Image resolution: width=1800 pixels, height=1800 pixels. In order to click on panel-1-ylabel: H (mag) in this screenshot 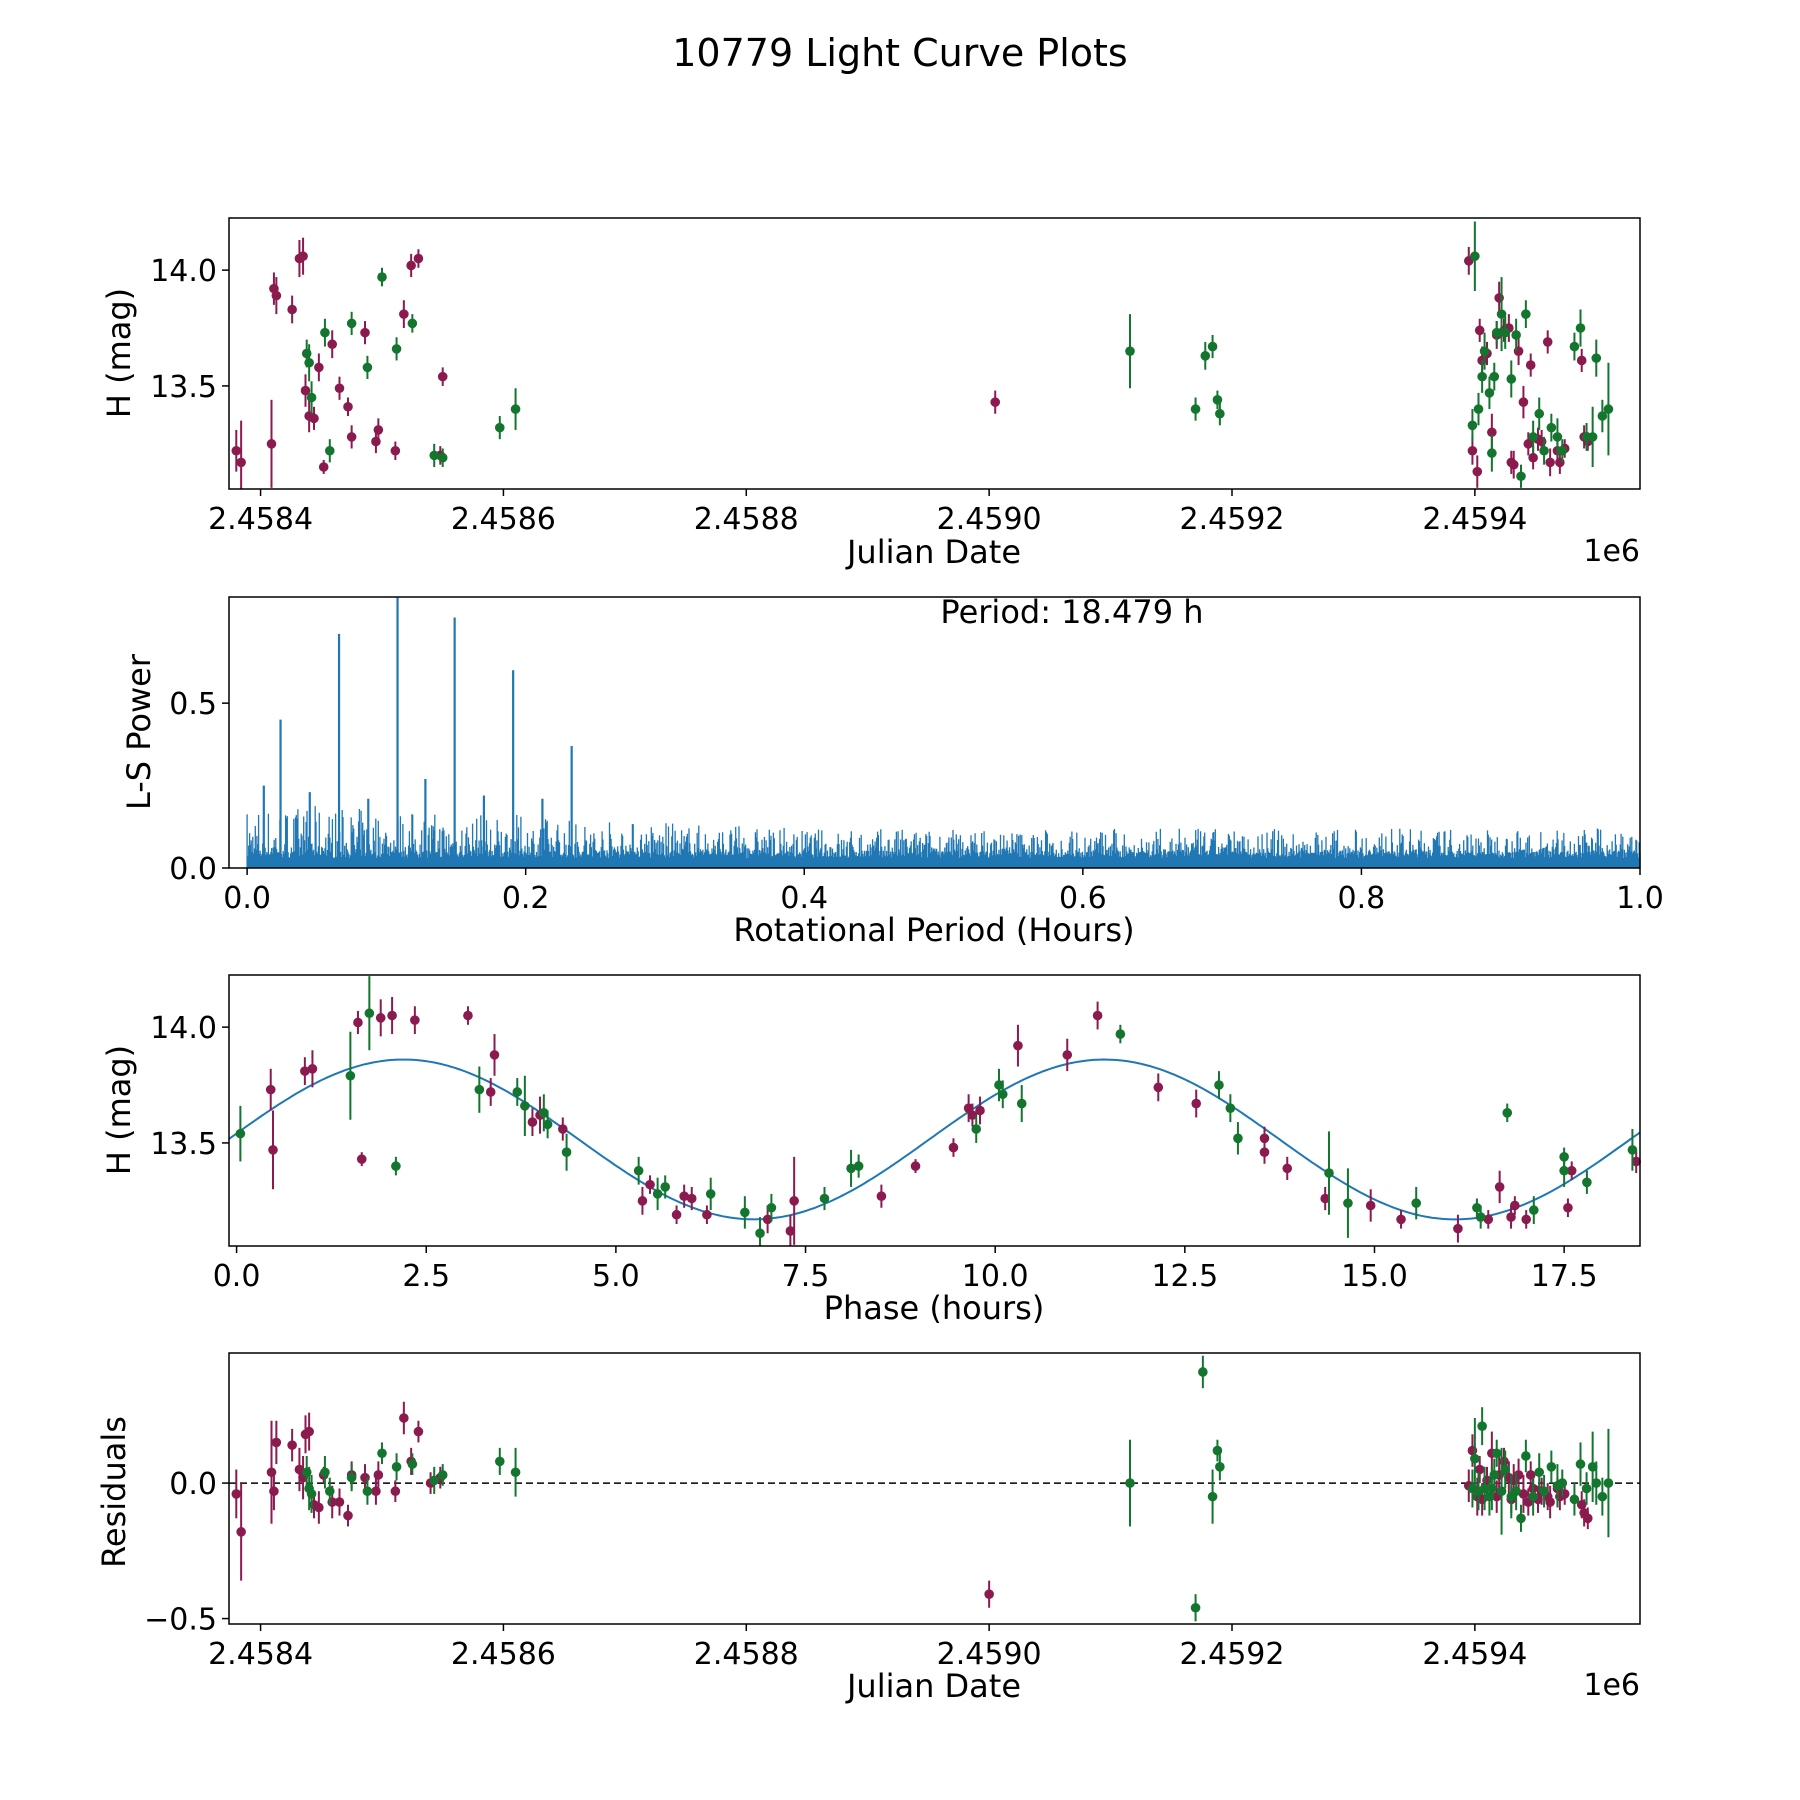, I will do `click(119, 353)`.